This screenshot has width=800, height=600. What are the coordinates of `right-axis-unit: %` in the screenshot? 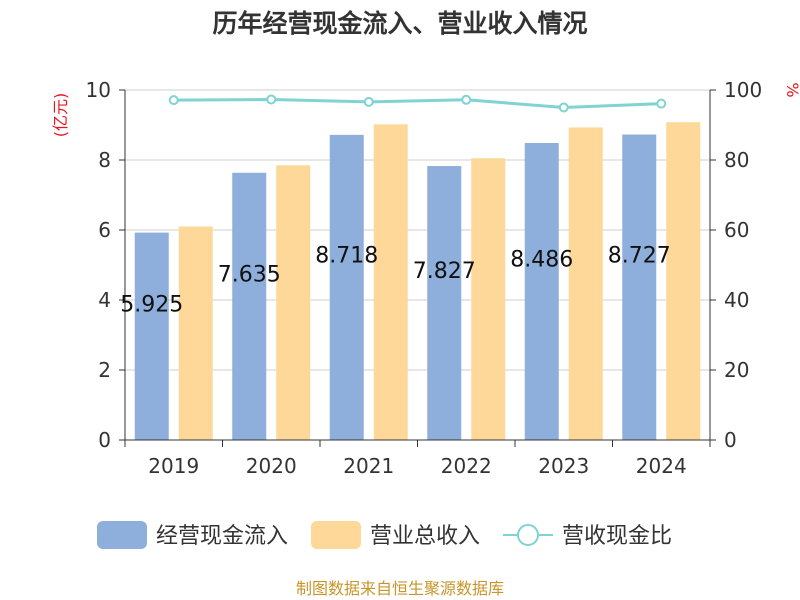 It's located at (791, 89).